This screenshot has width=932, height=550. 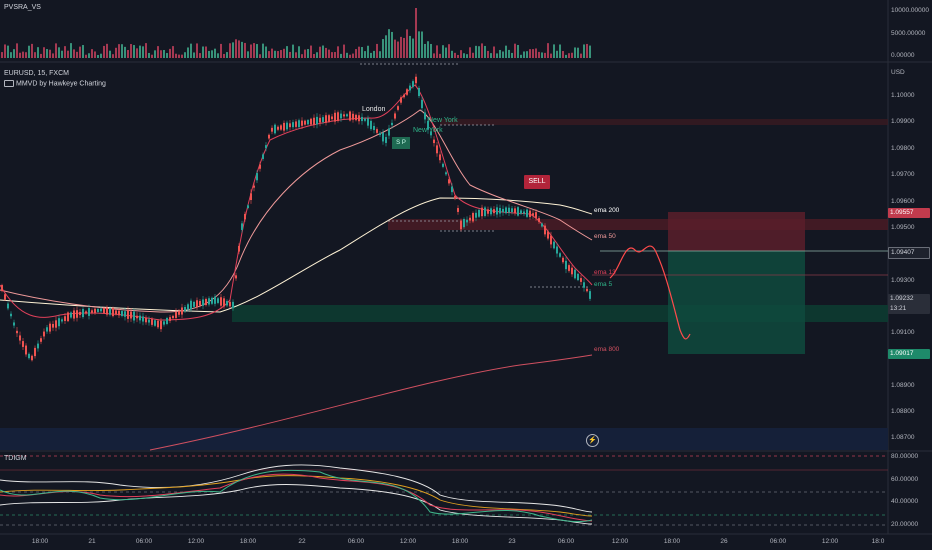 I want to click on current-price: 1.09232, so click(x=902, y=298).